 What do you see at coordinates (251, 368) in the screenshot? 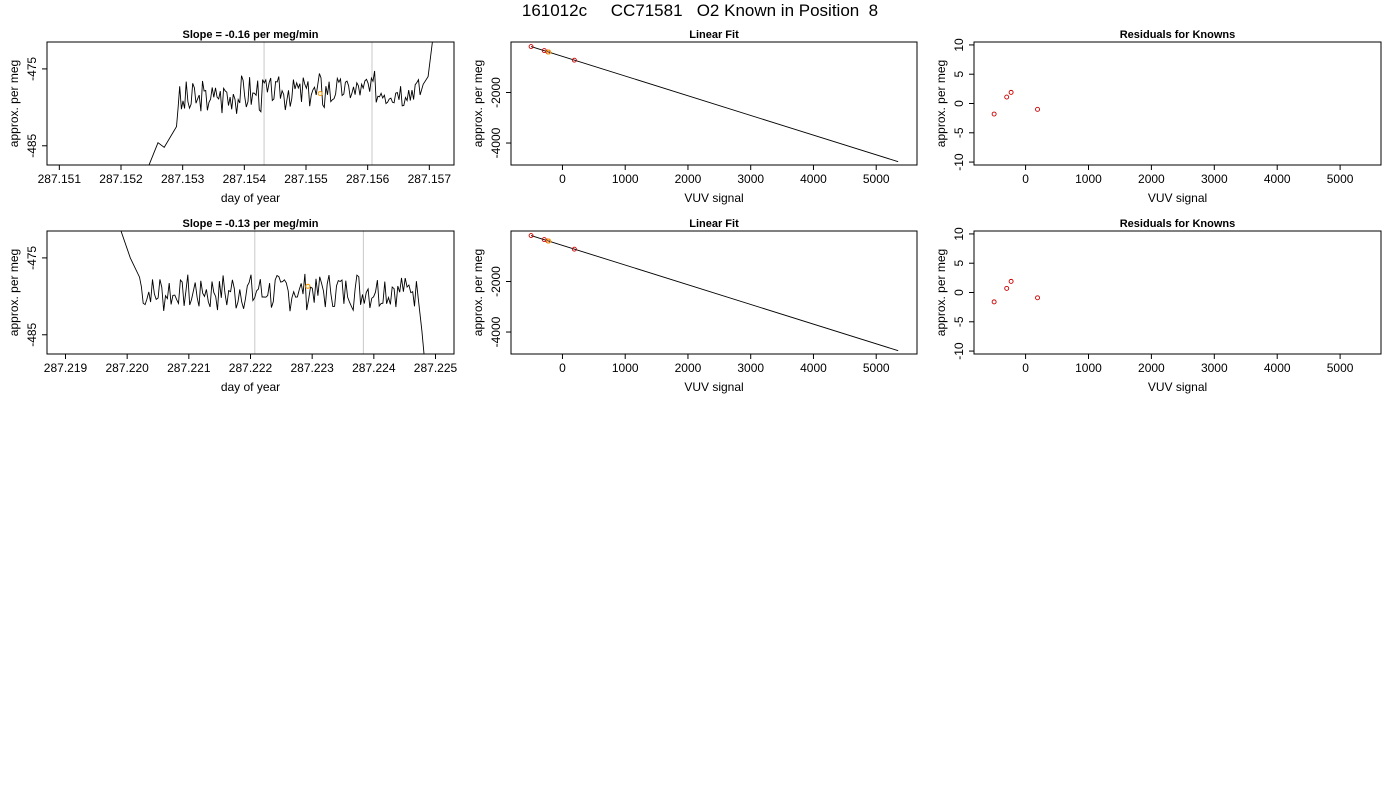
I see `x-tick-label: 287.222` at bounding box center [251, 368].